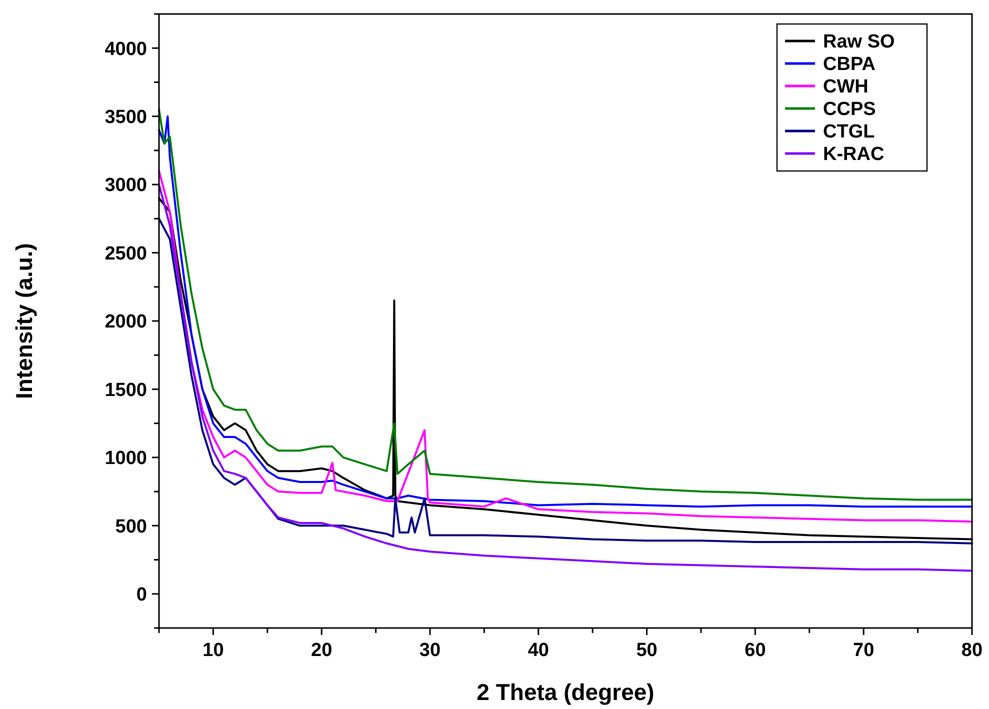 This screenshot has width=989, height=709. What do you see at coordinates (125, 253) in the screenshot?
I see `y-tick-label: 2500` at bounding box center [125, 253].